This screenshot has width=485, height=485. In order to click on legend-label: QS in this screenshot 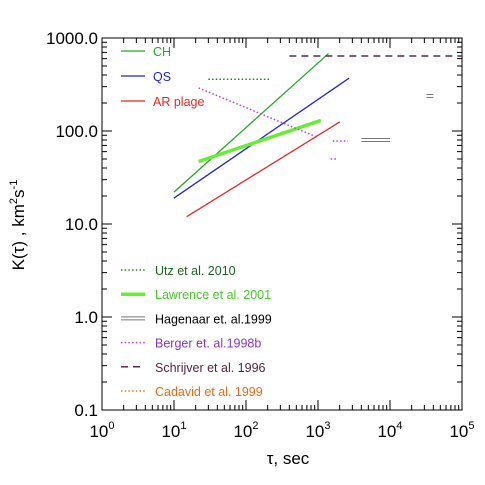, I will do `click(162, 77)`.